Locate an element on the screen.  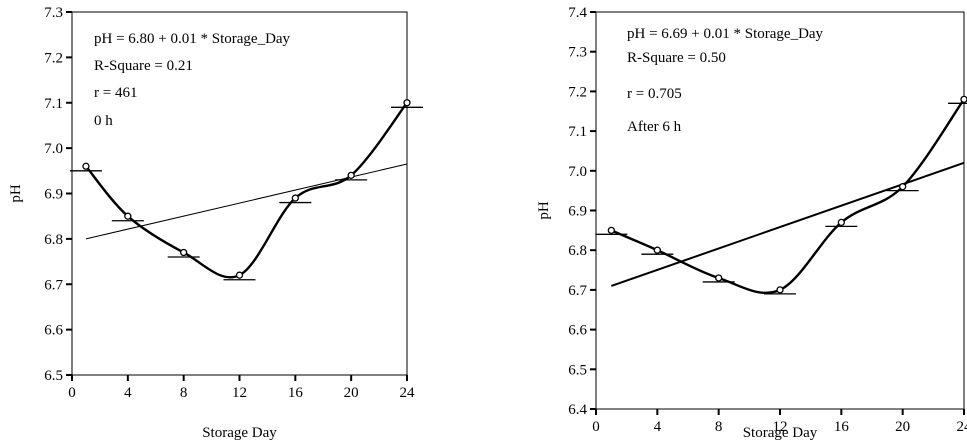
annotation: r = 0.705 is located at coordinates (654, 94).